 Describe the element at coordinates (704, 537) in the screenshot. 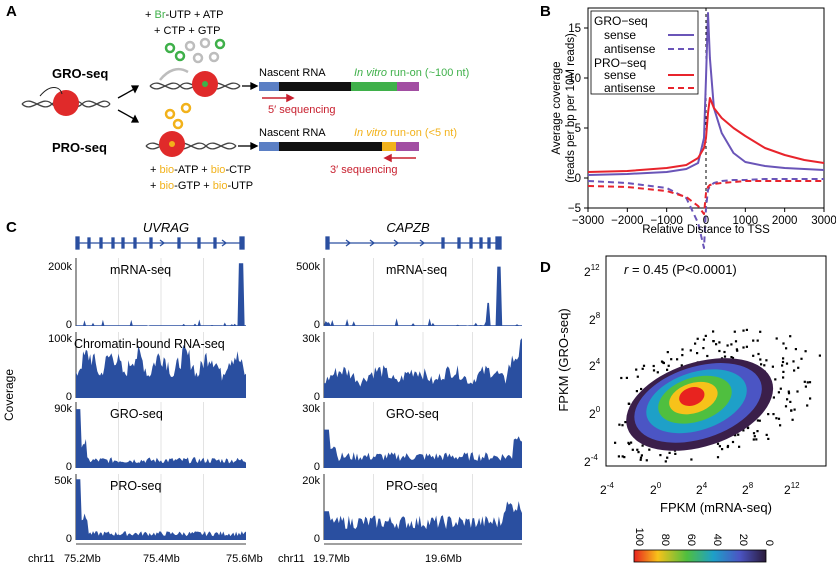

I see `colorbar-ticks: 100 80 60 40 20 0` at that location.